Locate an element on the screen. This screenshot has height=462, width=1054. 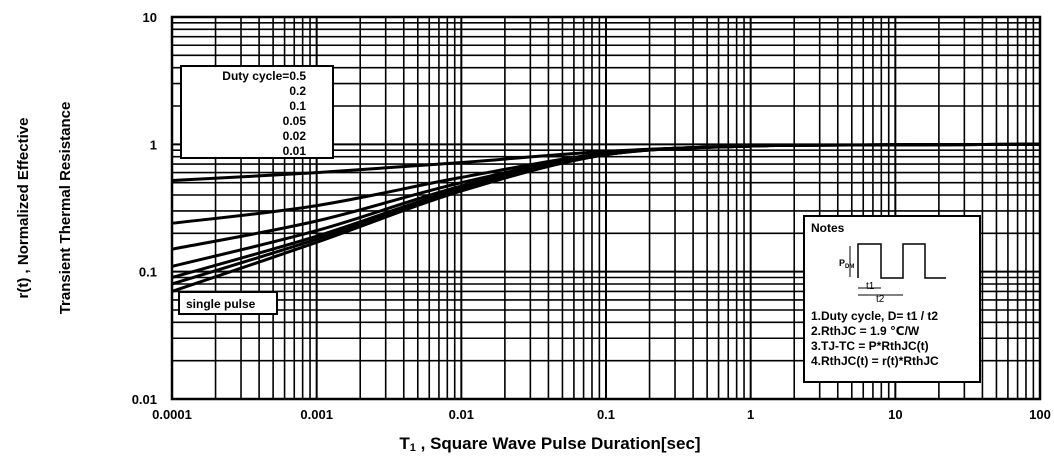
t2-label: t2 is located at coordinates (880, 299).